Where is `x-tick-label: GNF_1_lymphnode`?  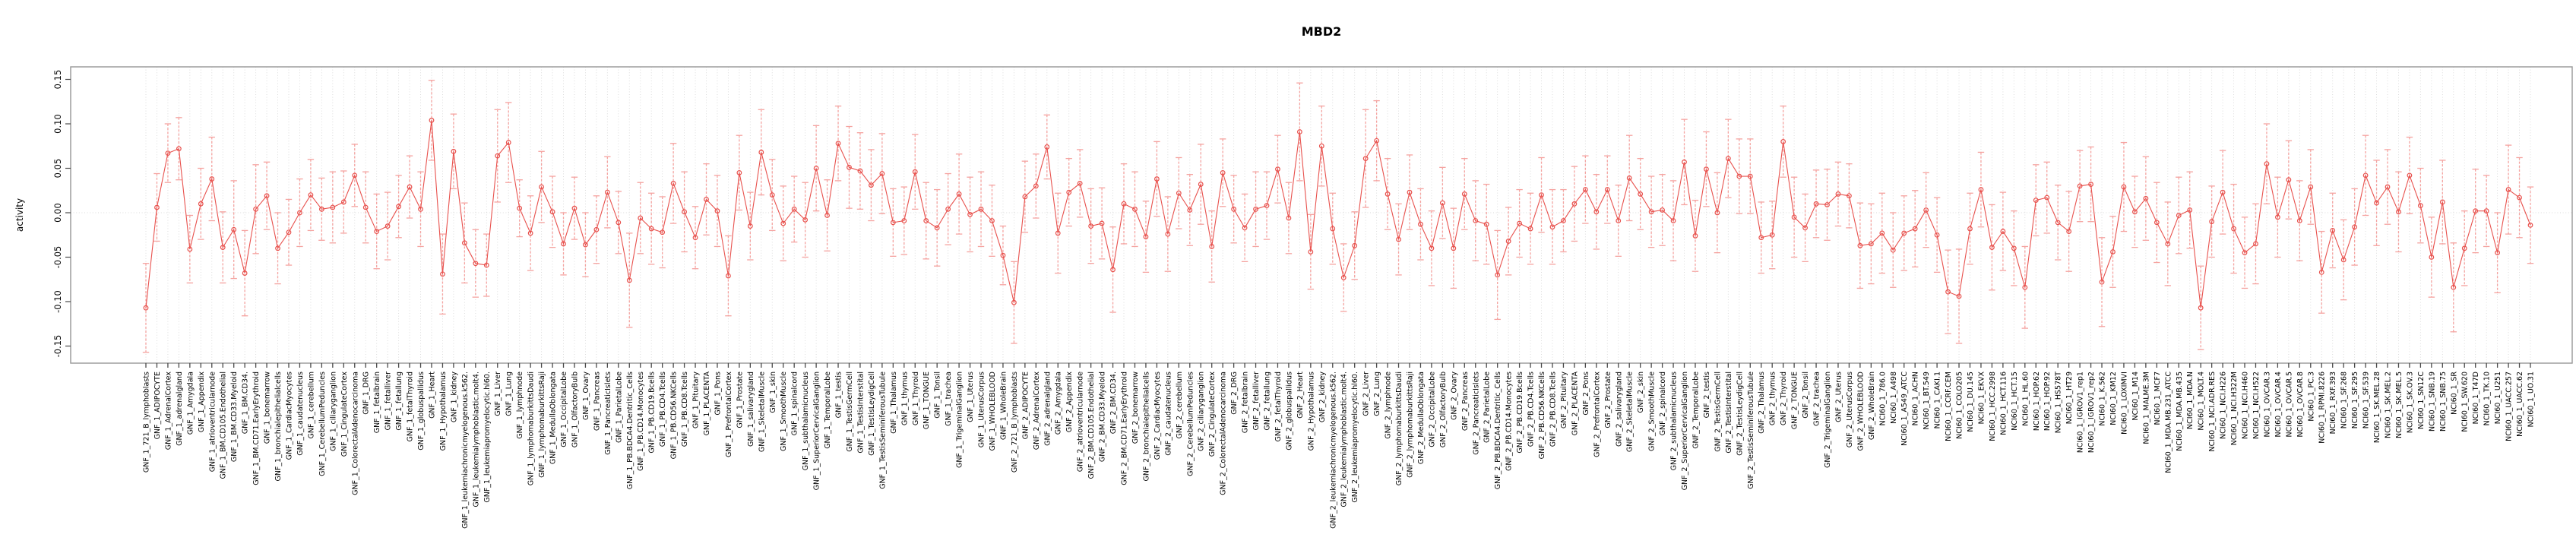 x-tick-label: GNF_1_lymphnode is located at coordinates (520, 405).